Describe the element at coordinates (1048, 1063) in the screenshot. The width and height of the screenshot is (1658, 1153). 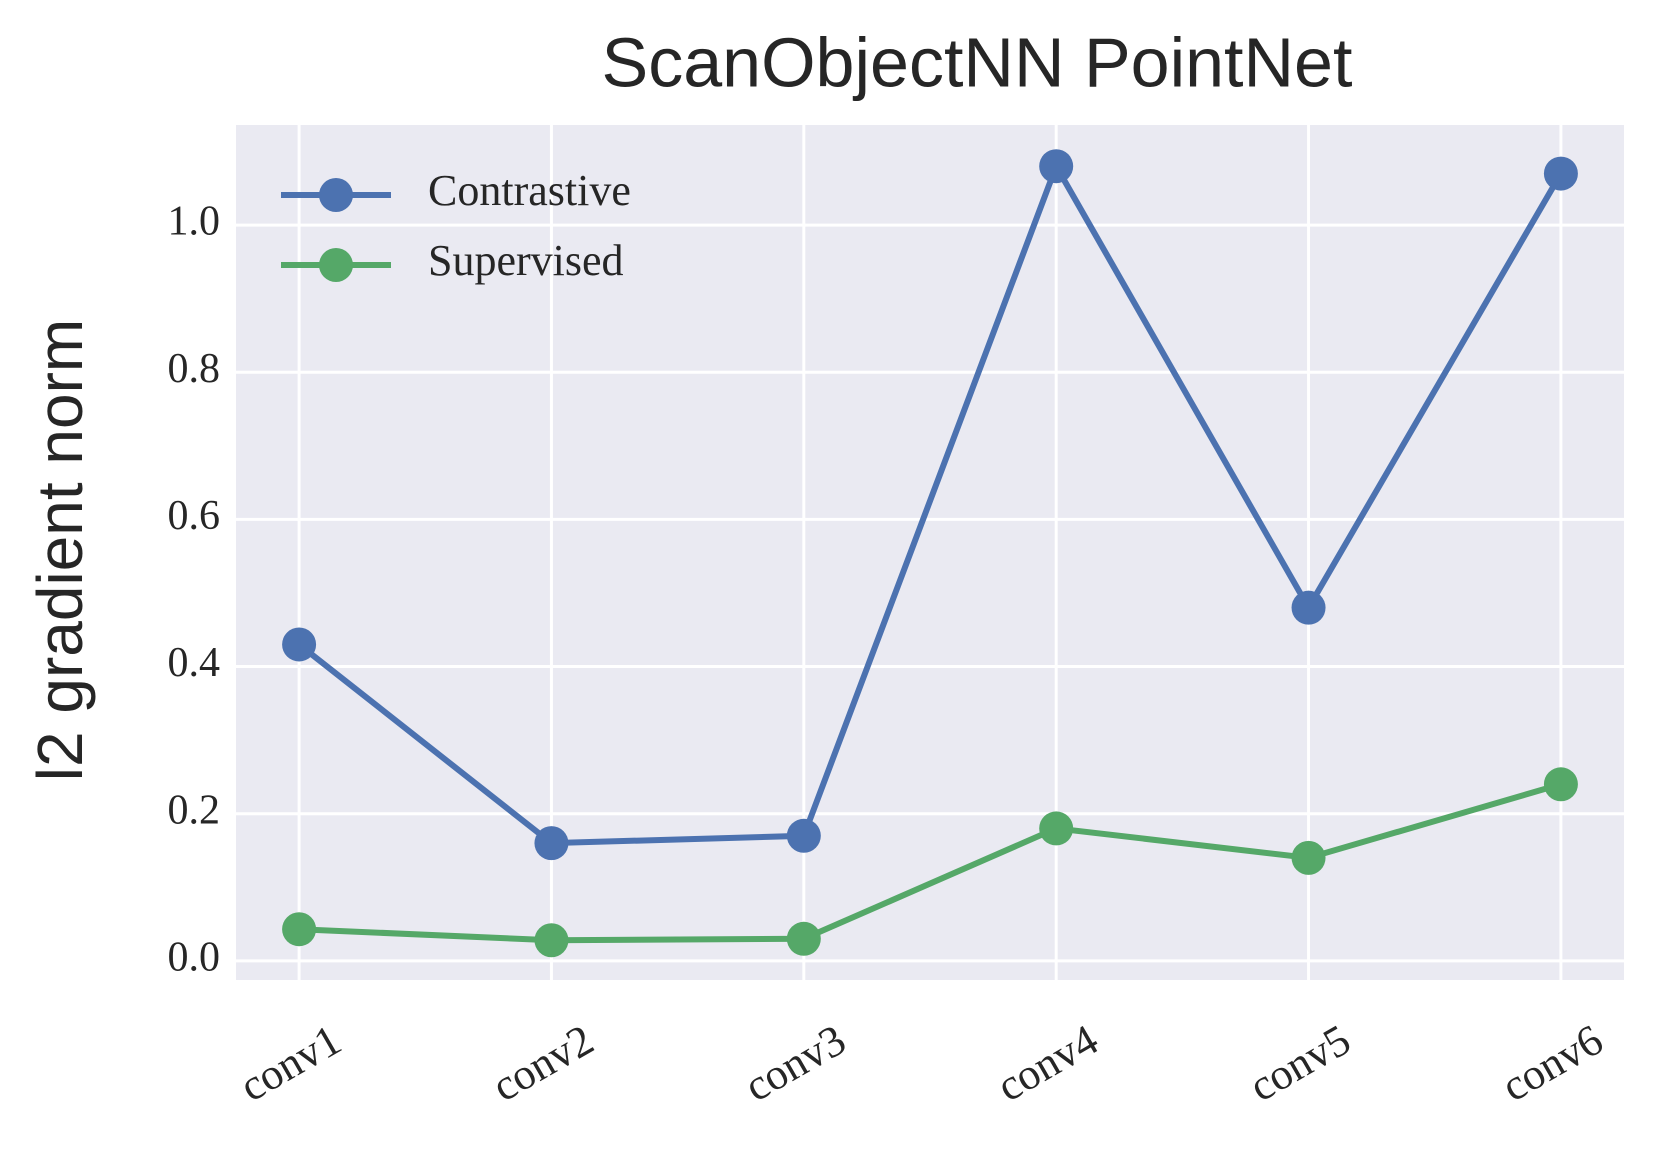
I see `x-tick-label: conv4` at that location.